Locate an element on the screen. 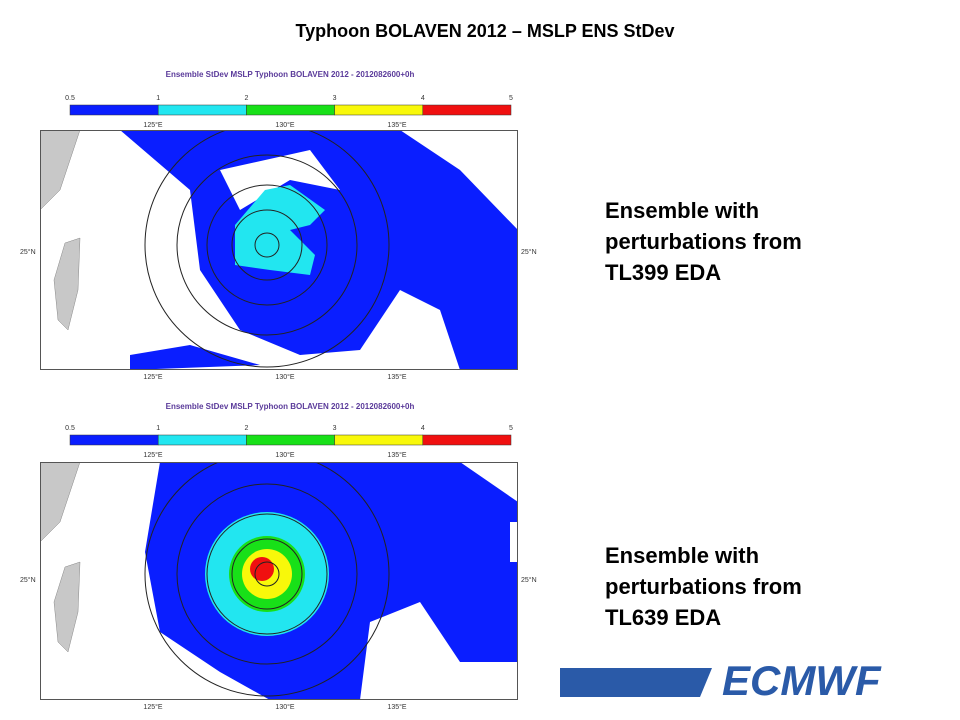  caption-line: TL399 EDA is located at coordinates (663, 272).